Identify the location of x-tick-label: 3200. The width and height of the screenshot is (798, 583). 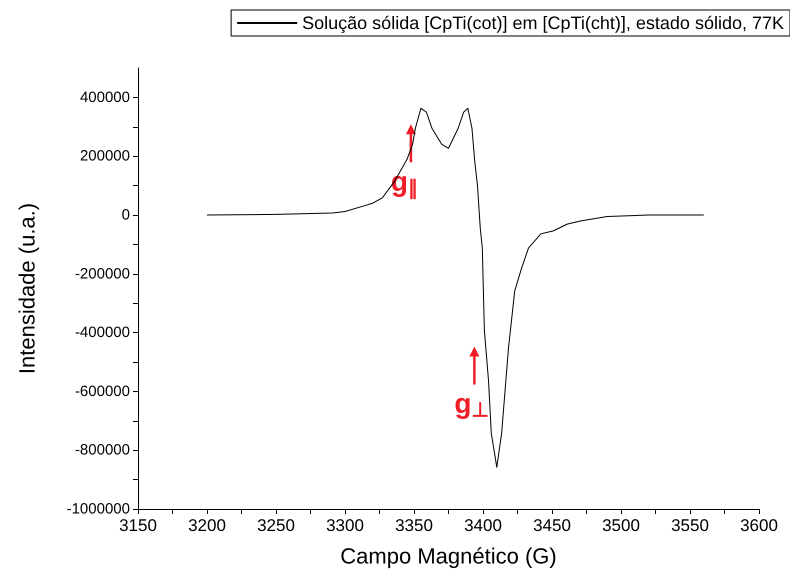
(207, 525).